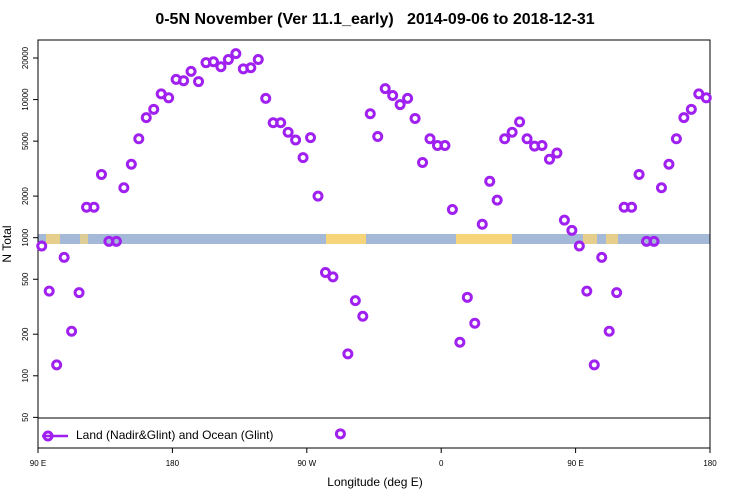 Image resolution: width=750 pixels, height=500 pixels. What do you see at coordinates (374, 482) in the screenshot?
I see `x-axis-label: Longitude (deg E)` at bounding box center [374, 482].